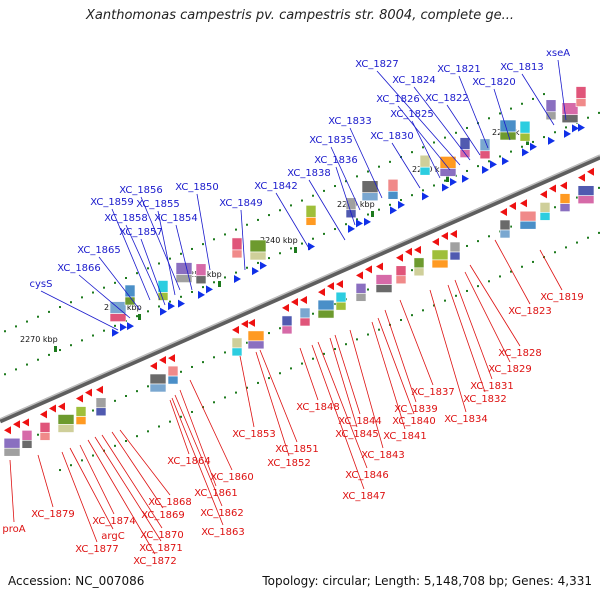 The width and height of the screenshot is (600, 600). What do you see at coordinates (383, 455) in the screenshot?
I see `reverse-gene-label: XC_1843` at bounding box center [383, 455].